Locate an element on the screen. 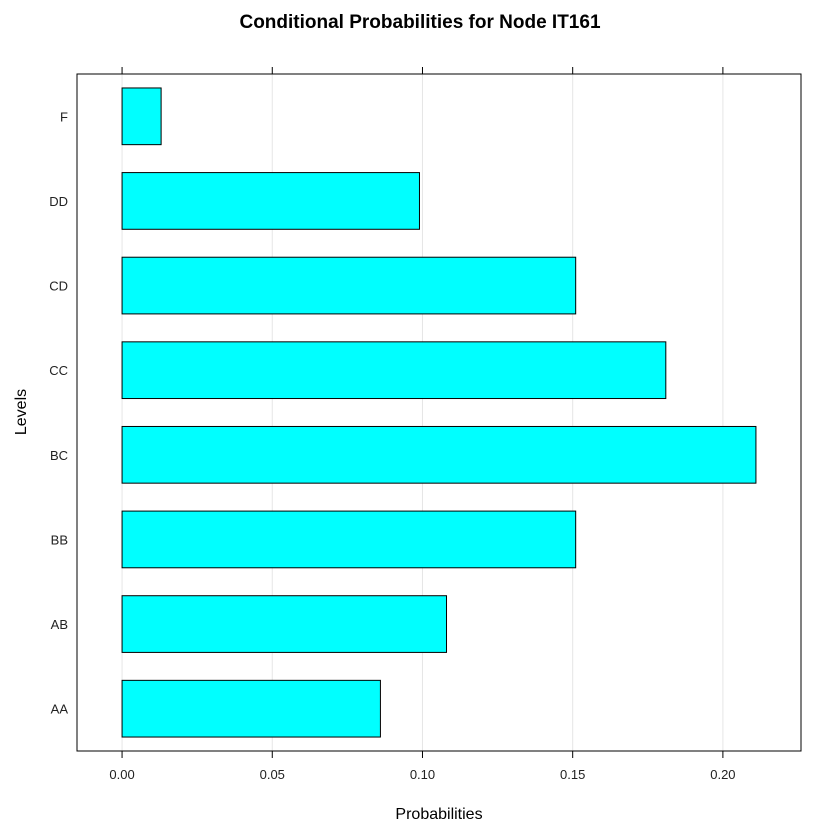 Image resolution: width=840 pixels, height=840 pixels. x-tick-label: 0.15 is located at coordinates (572, 774).